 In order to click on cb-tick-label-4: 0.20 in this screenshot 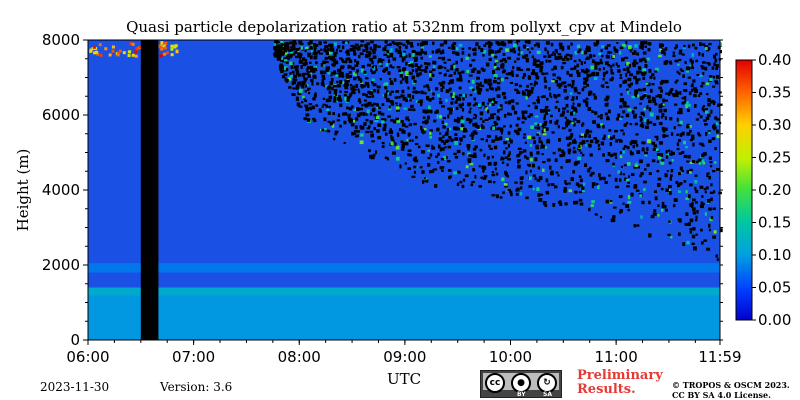, I will do `click(774, 190)`.